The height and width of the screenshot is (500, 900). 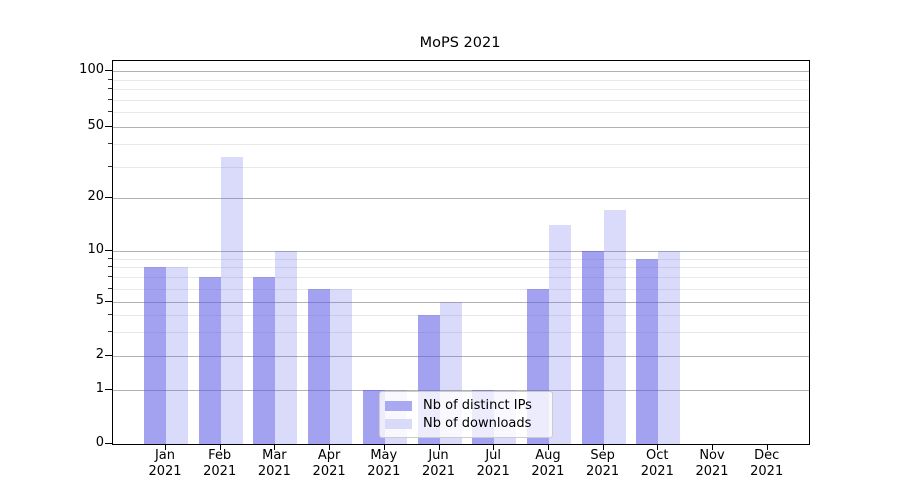 I want to click on x-tick-label: Nov 2021, so click(x=712, y=463).